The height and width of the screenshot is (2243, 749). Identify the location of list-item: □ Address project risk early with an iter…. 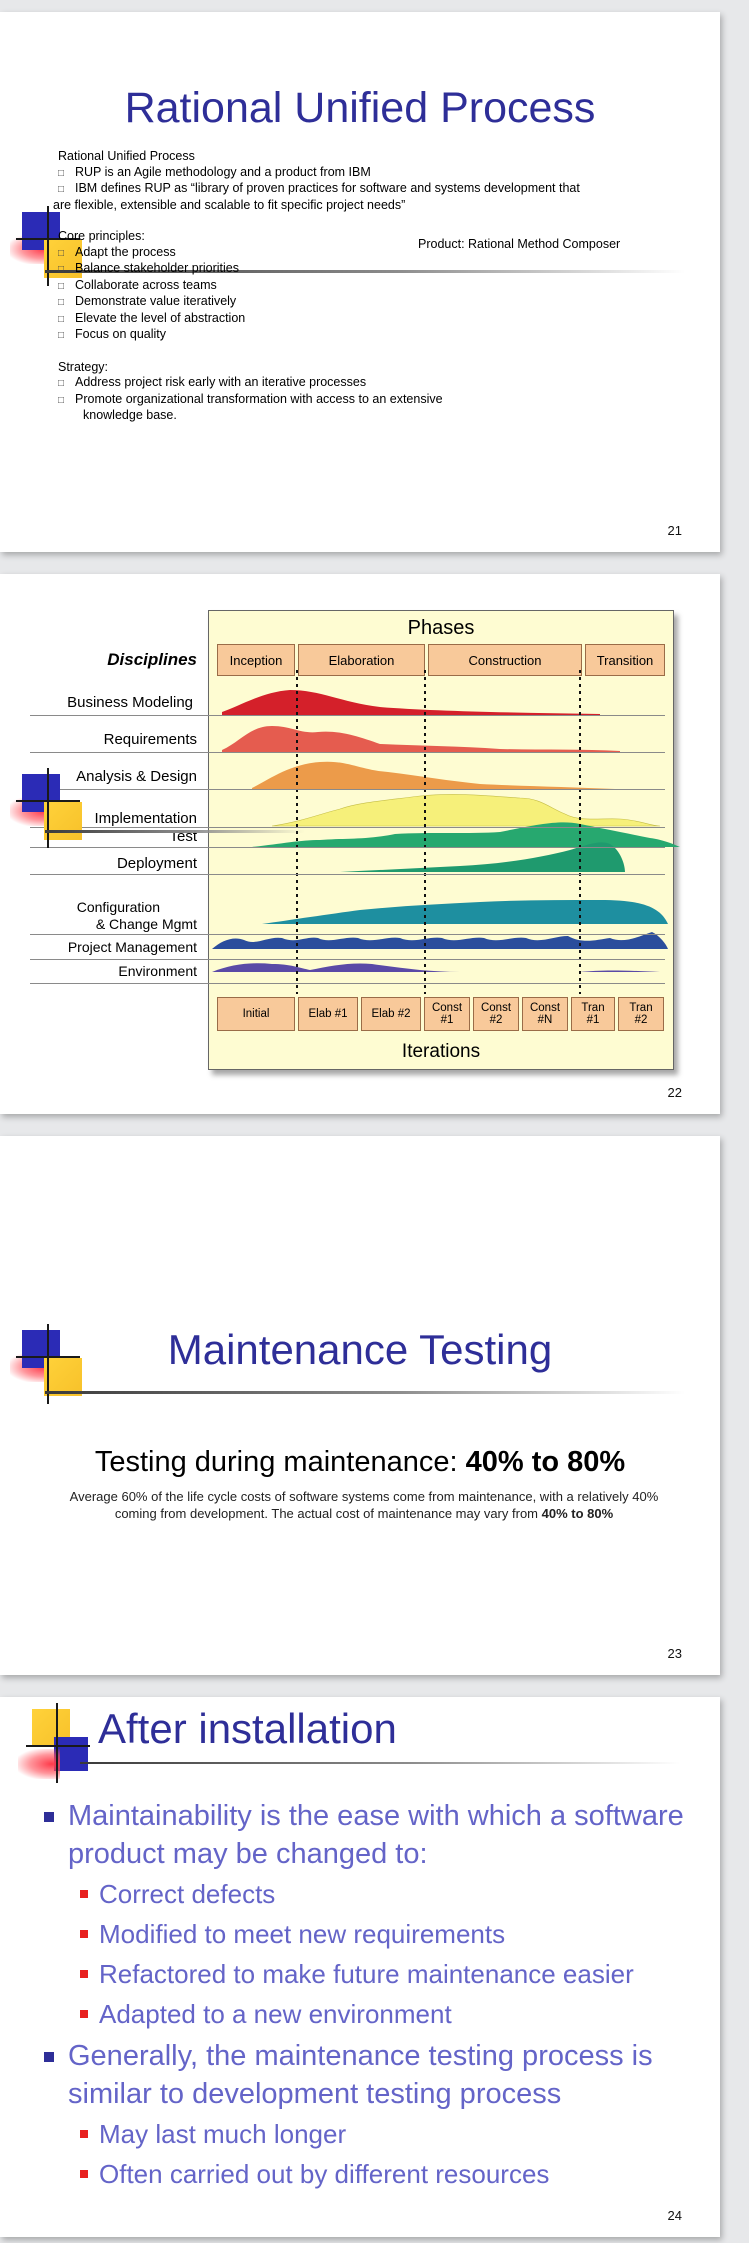
(358, 383).